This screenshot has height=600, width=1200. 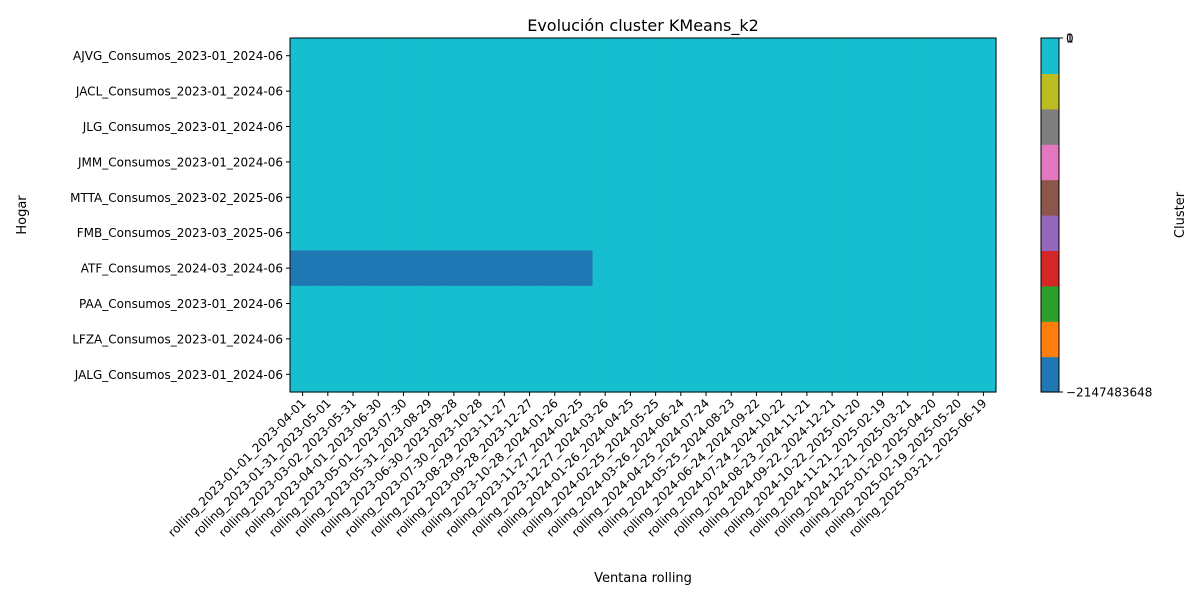 What do you see at coordinates (182, 127) in the screenshot?
I see `y-tick-label: JLG_Consumos_2023-01_2024-06` at bounding box center [182, 127].